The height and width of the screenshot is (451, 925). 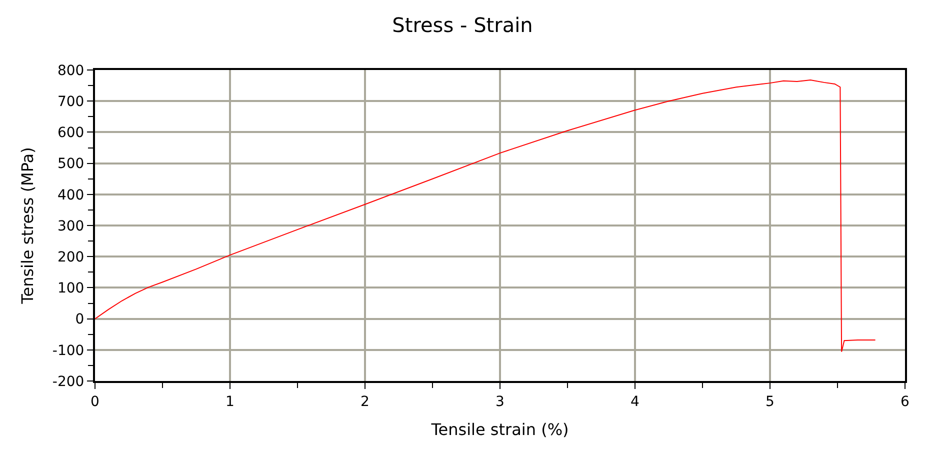 I want to click on x-tick-label: 3, so click(x=500, y=402).